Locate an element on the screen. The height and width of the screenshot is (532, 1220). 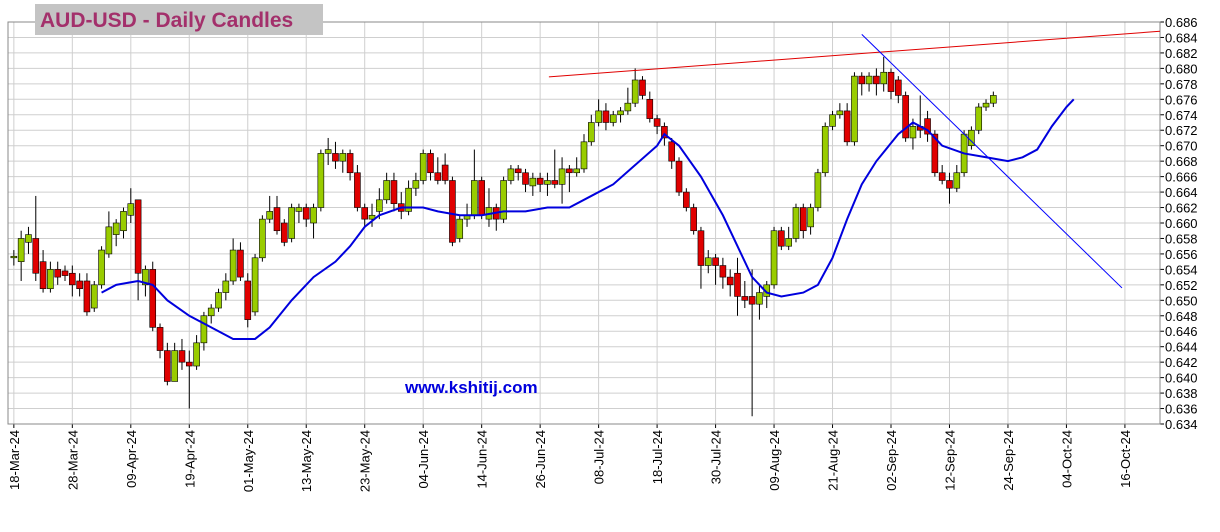
y-tick-label: 0.642 is located at coordinates (1181, 362).